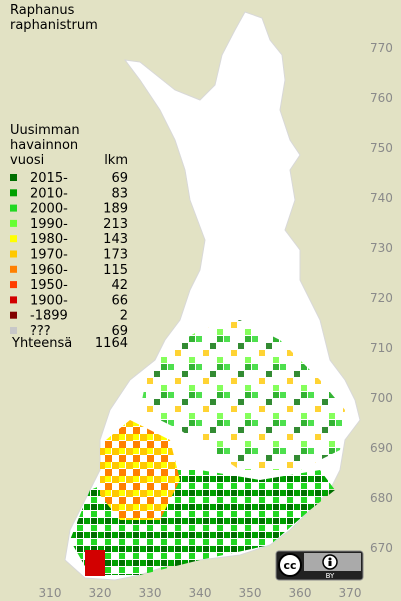  Describe the element at coordinates (40, 331) in the screenshot. I see `legend-label: ???` at that location.